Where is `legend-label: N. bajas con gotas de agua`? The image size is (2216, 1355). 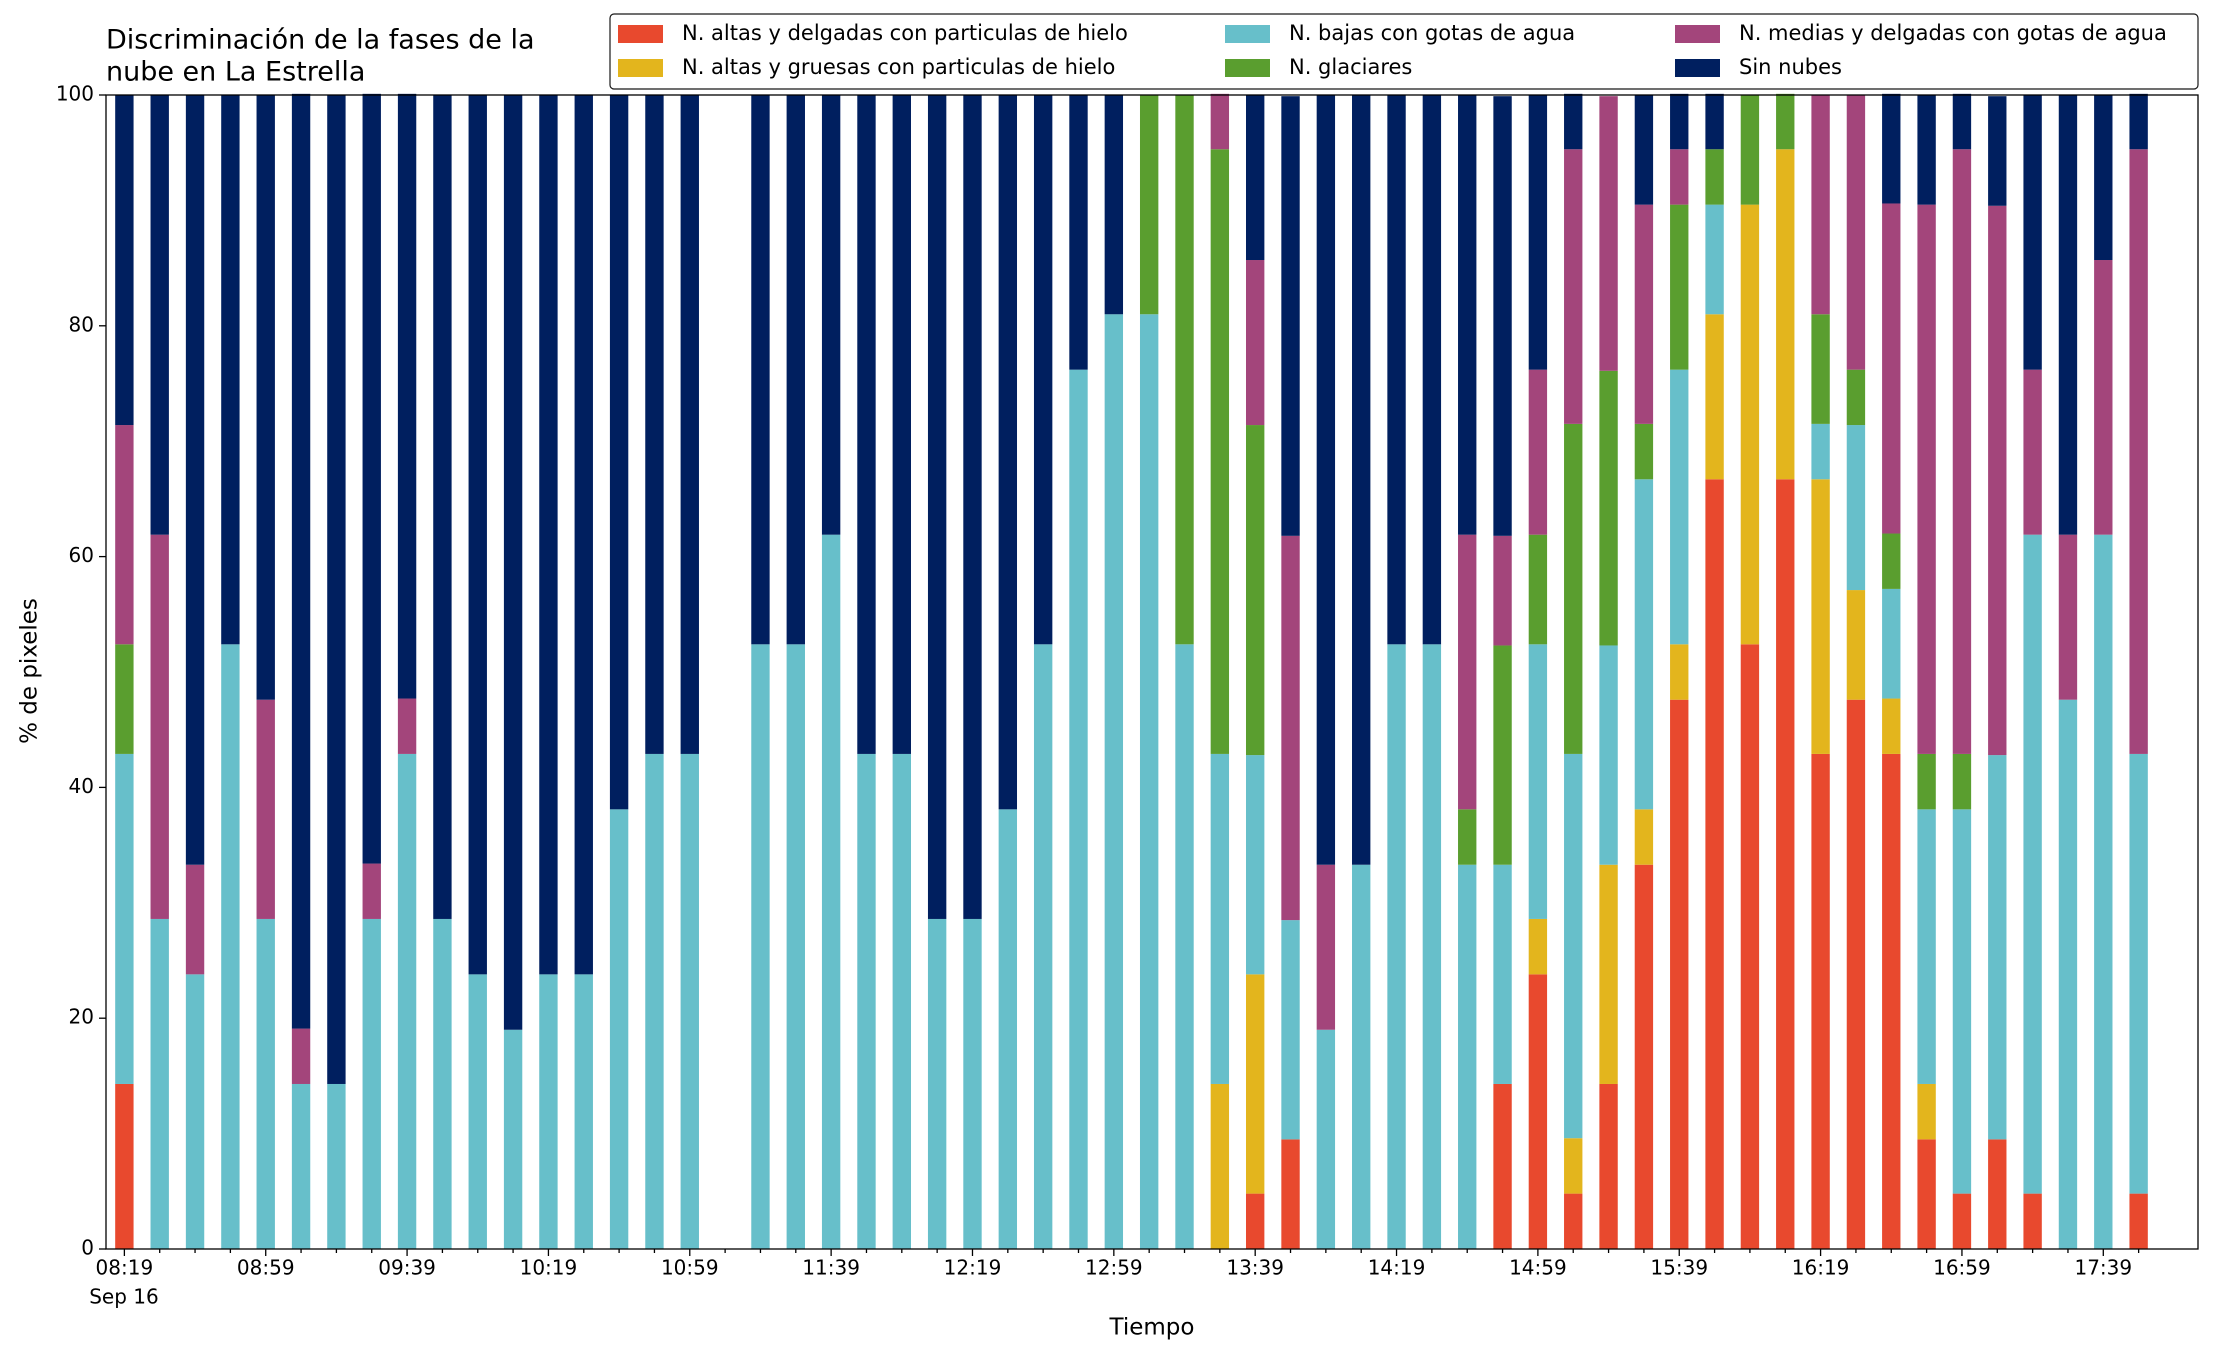
legend-label: N. bajas con gotas de agua is located at coordinates (1432, 33).